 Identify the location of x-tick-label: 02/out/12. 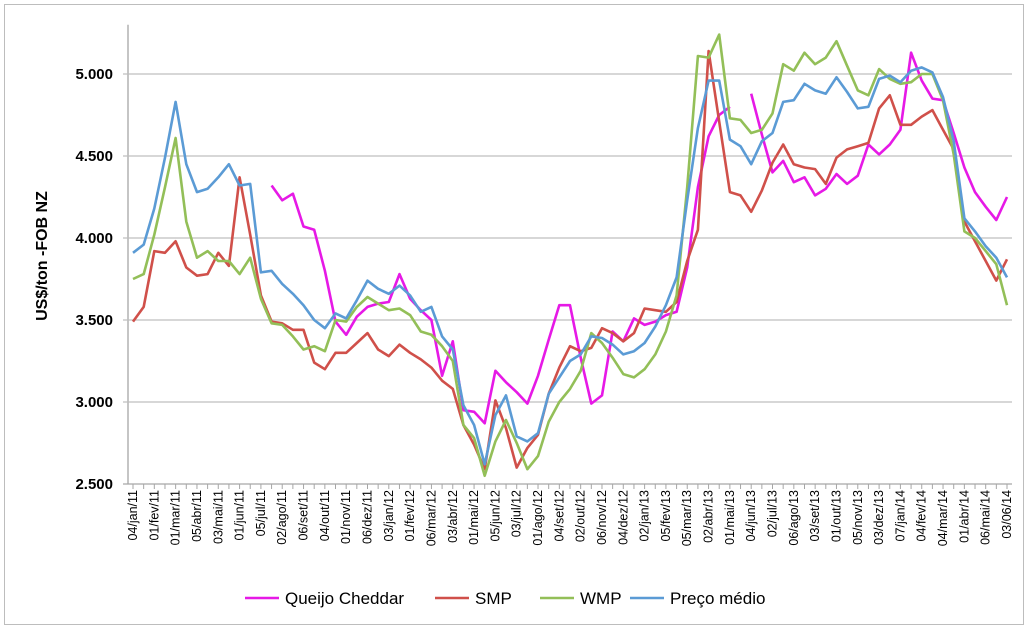
(581, 516).